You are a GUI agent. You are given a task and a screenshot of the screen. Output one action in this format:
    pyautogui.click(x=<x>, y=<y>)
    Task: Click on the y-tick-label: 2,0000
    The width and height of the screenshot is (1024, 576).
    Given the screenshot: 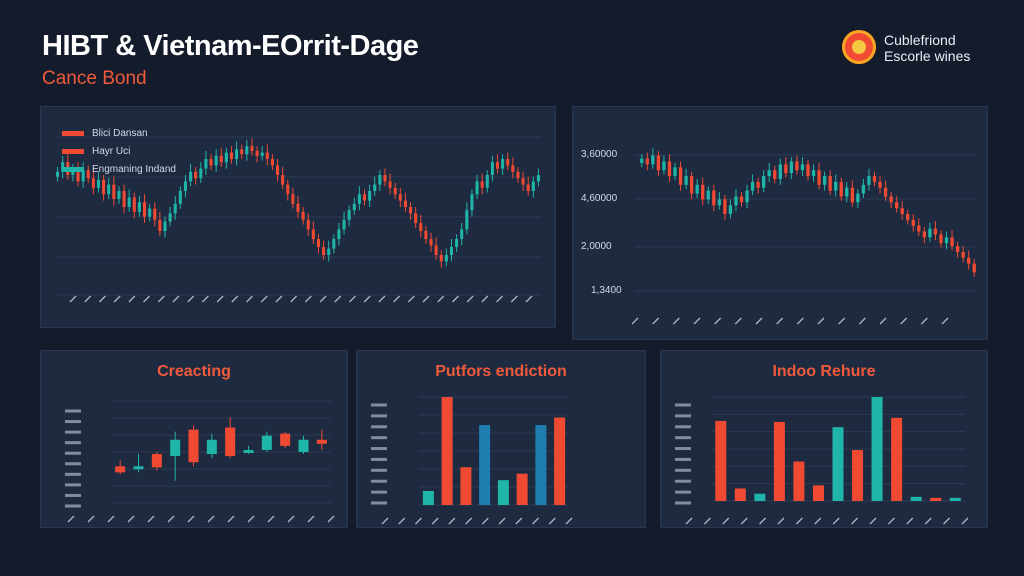 What is the action you would take?
    pyautogui.click(x=596, y=246)
    